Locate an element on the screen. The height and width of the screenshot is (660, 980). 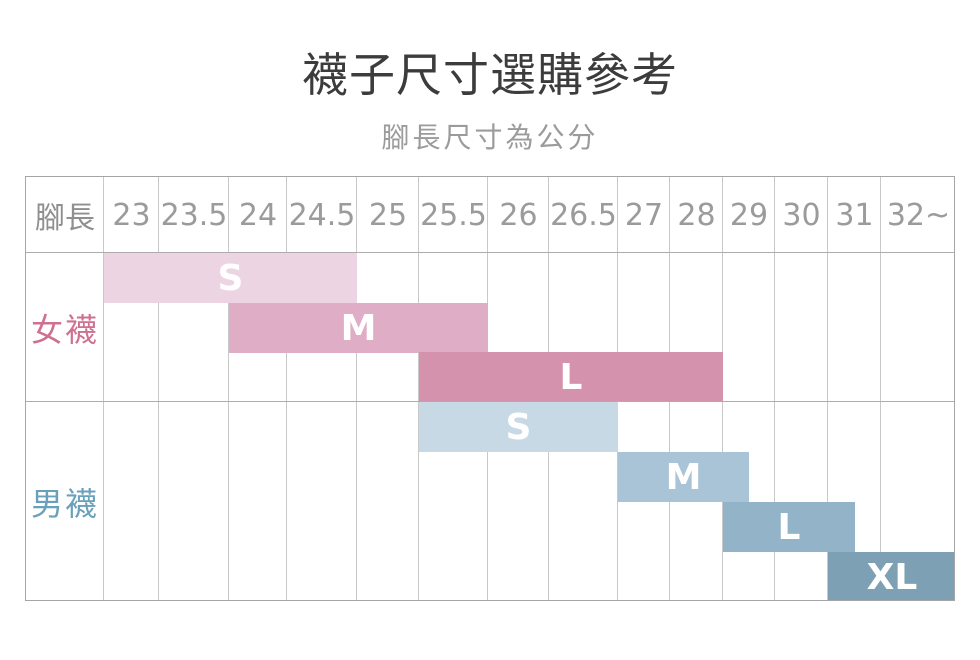
size-bar-women-m: M is located at coordinates (358, 328).